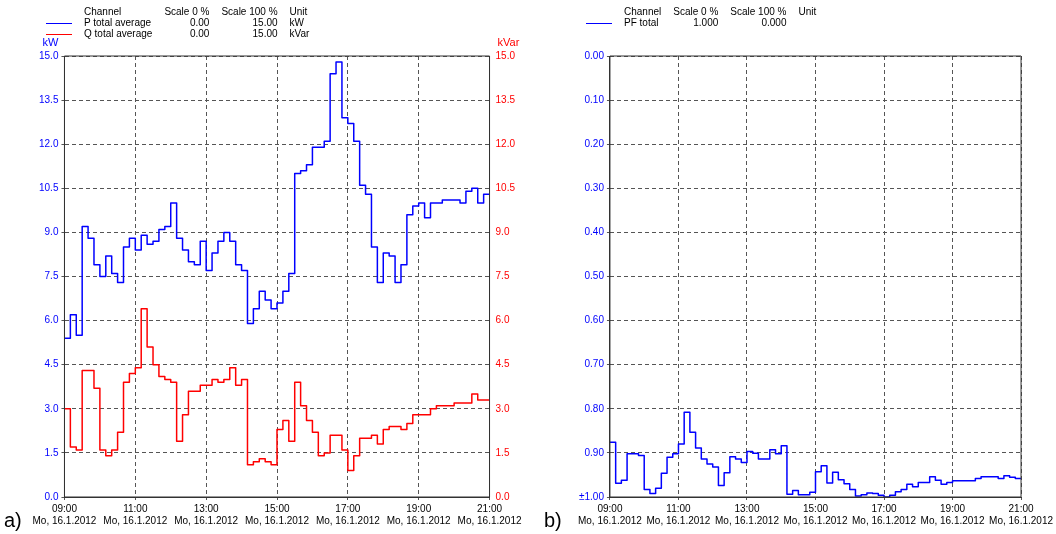 Image resolution: width=1056 pixels, height=534 pixels. I want to click on text: 0.000, so click(774, 22).